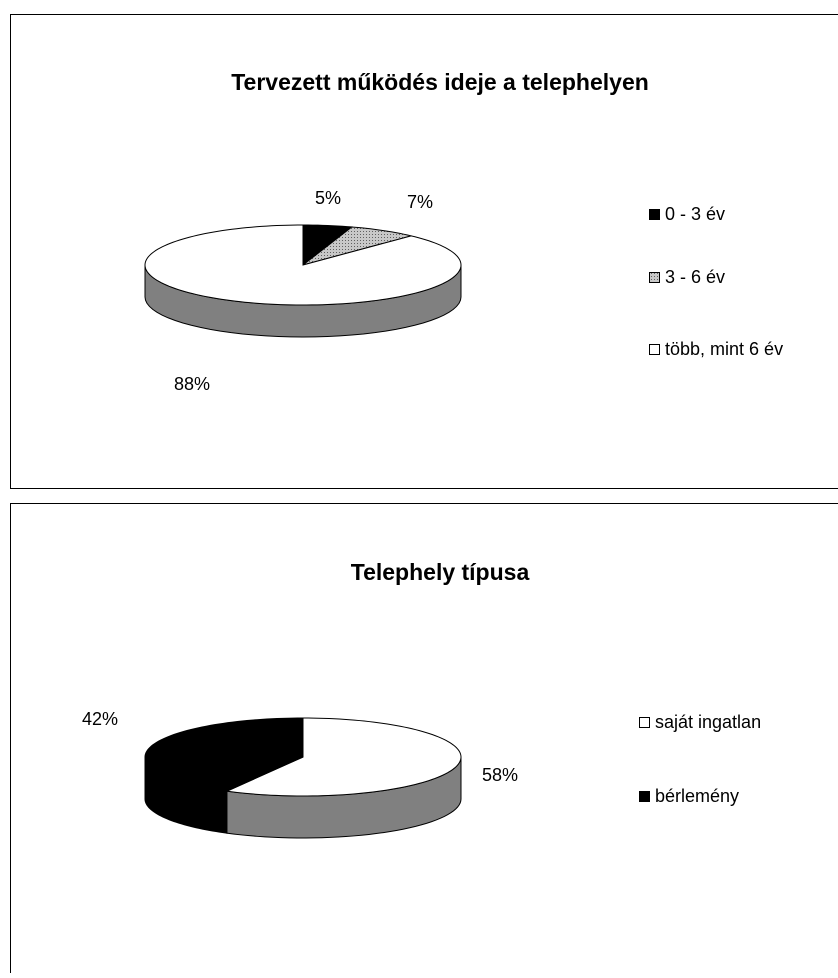  What do you see at coordinates (695, 277) in the screenshot?
I see `legend-label: 3 - 6 év` at bounding box center [695, 277].